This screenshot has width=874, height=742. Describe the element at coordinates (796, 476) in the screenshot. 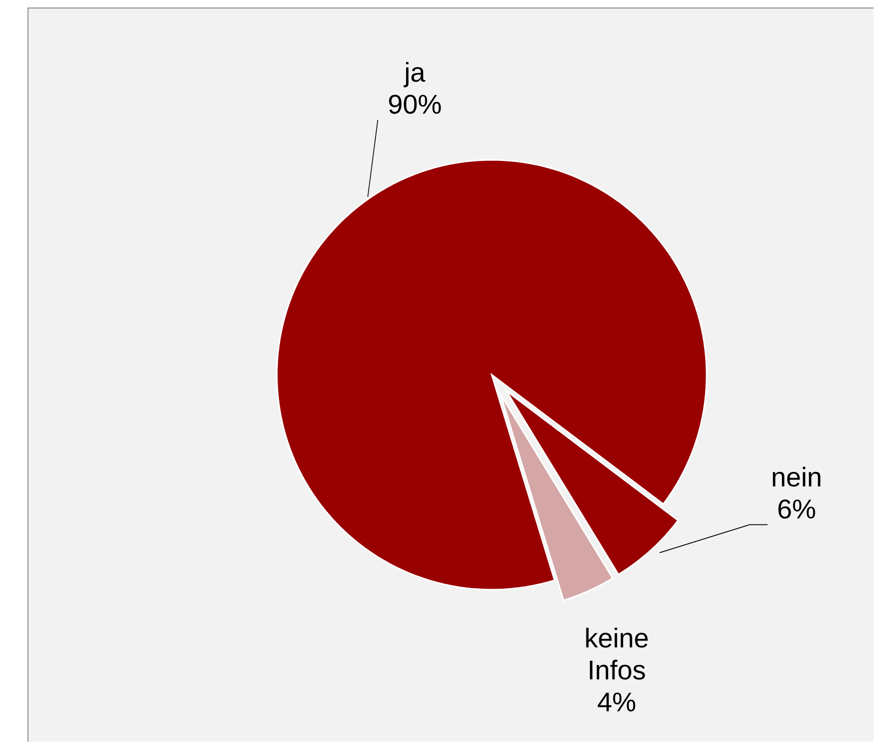

I see `slice-label: nein` at that location.